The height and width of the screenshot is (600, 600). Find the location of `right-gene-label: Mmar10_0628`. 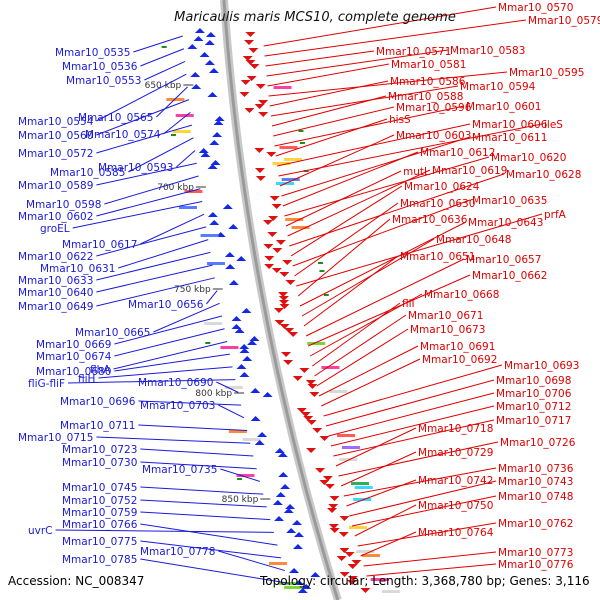

right-gene-label: Mmar10_0628 is located at coordinates (543, 175).